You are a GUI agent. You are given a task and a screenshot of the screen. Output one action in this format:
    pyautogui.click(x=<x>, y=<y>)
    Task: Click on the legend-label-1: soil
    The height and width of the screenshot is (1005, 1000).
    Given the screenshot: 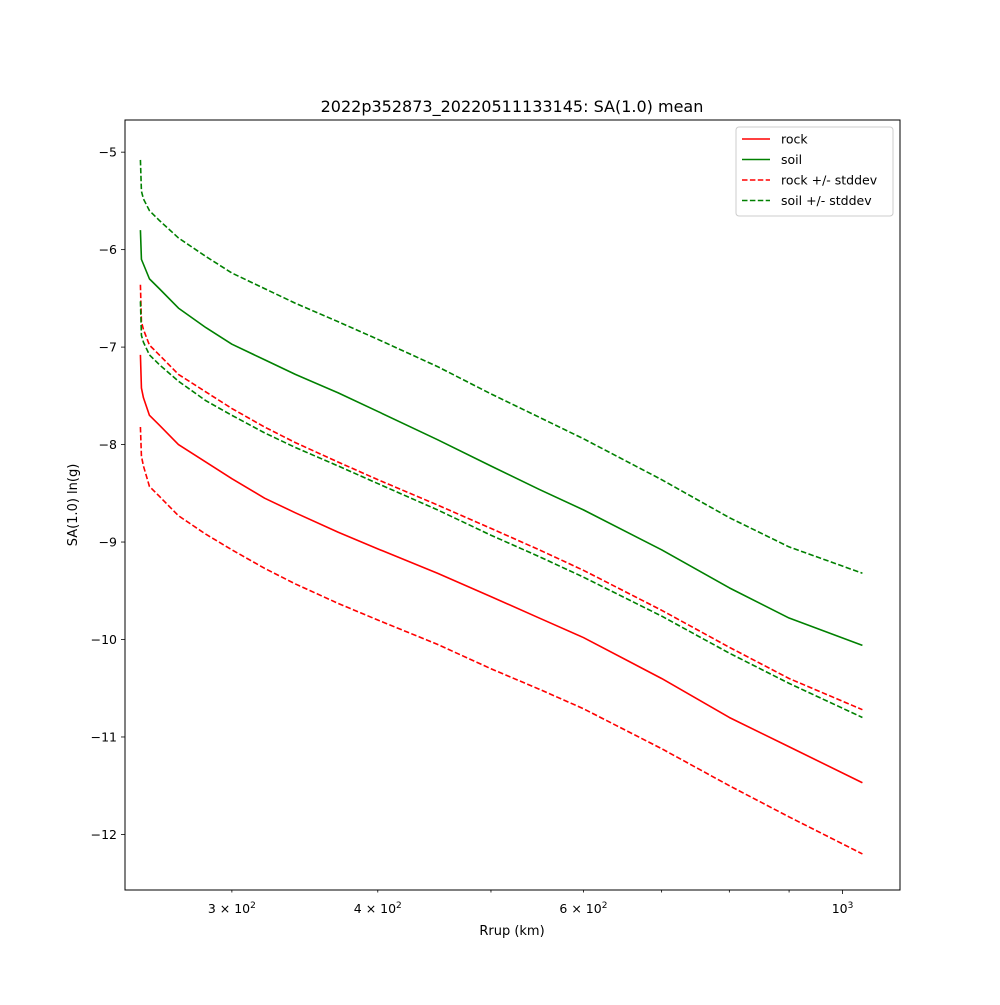 What is the action you would take?
    pyautogui.click(x=791, y=159)
    